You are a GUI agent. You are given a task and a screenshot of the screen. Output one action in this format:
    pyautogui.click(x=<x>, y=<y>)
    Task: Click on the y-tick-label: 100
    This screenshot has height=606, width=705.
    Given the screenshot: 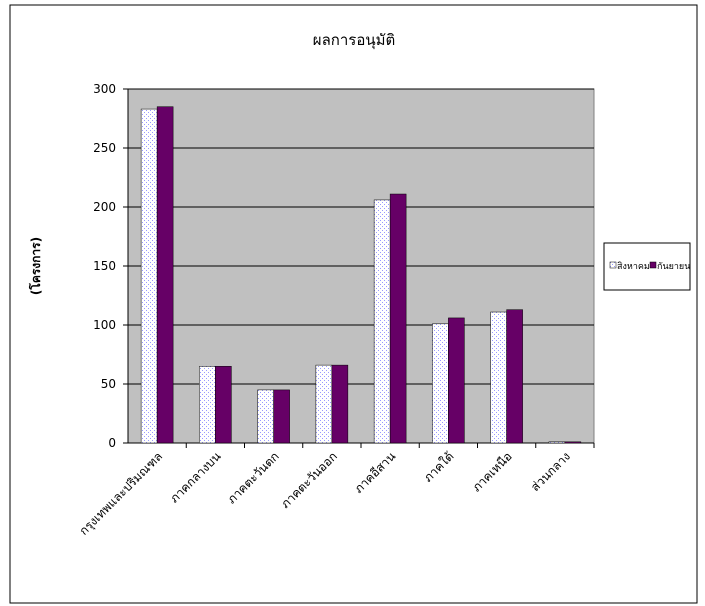 What is the action you would take?
    pyautogui.click(x=104, y=325)
    